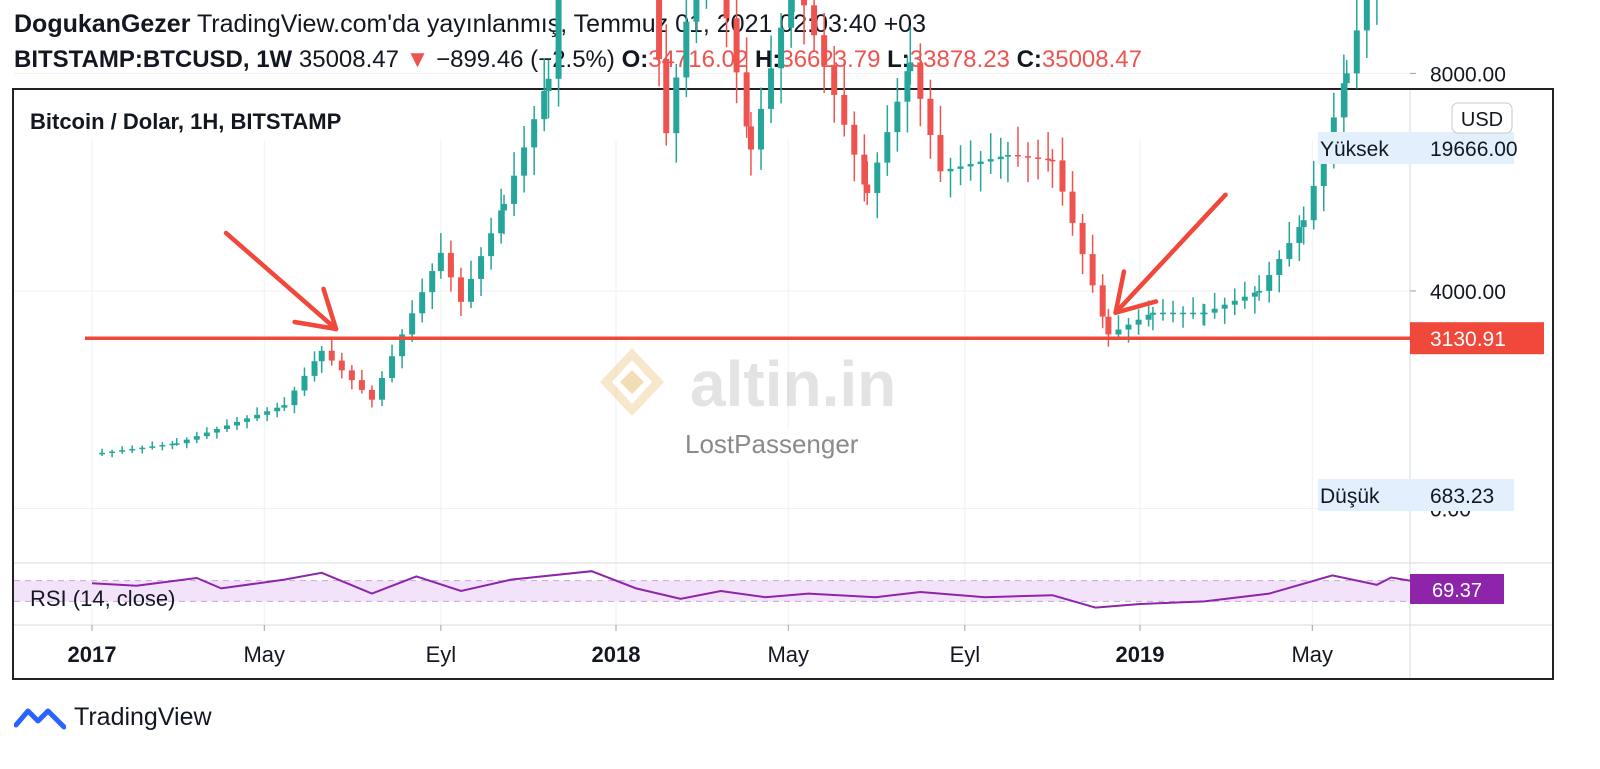  I want to click on symbol-label: BITSTAMP:BTCUSD, 1W, so click(153, 59).